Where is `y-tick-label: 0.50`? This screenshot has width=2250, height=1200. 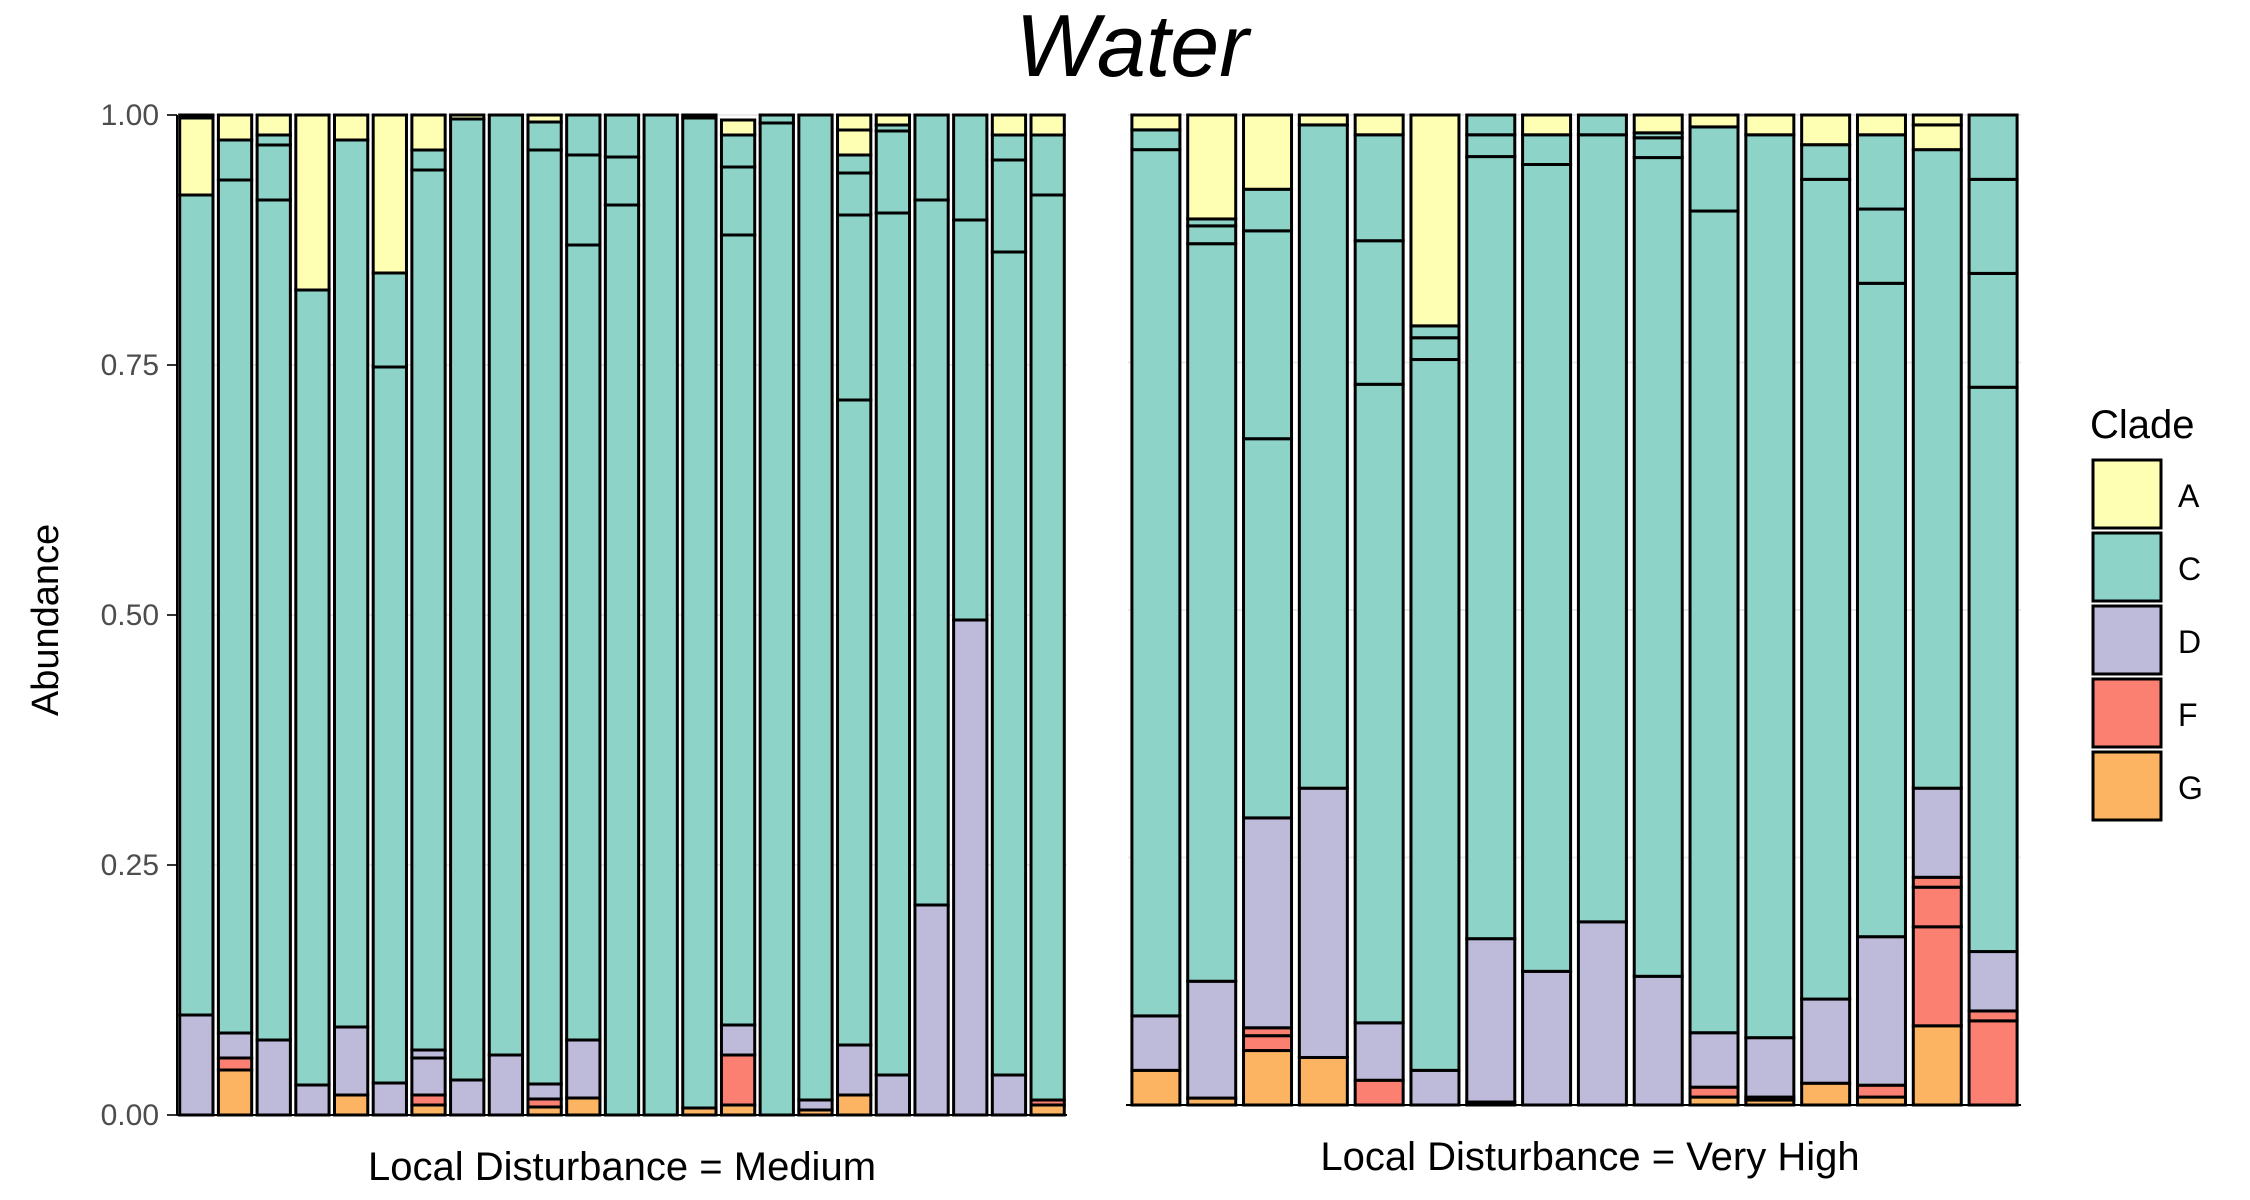
y-tick-label: 0.50 is located at coordinates (130, 615).